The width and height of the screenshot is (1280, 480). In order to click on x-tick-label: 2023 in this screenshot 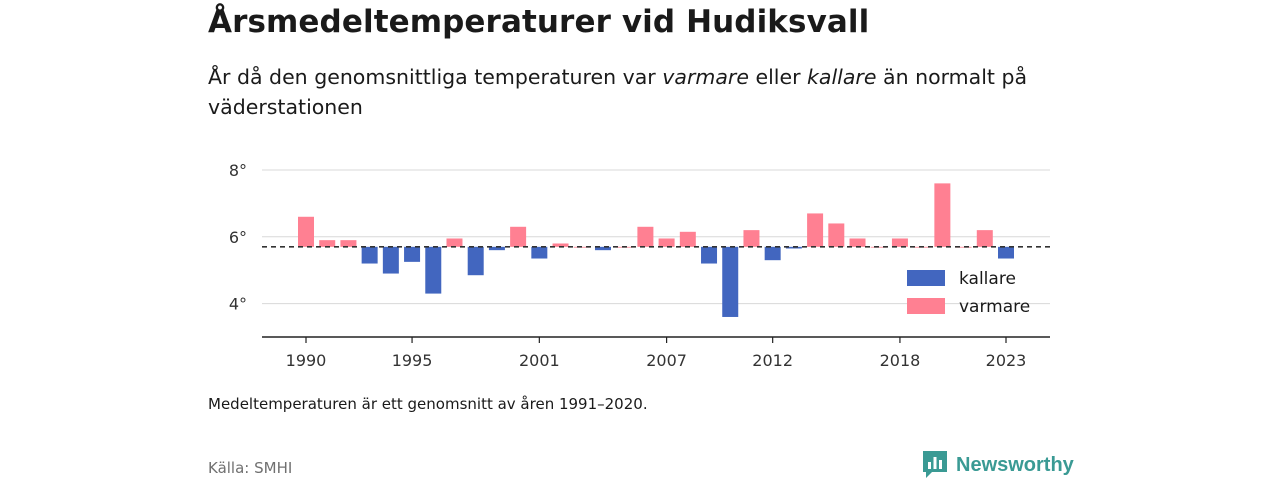, I will do `click(1006, 360)`.